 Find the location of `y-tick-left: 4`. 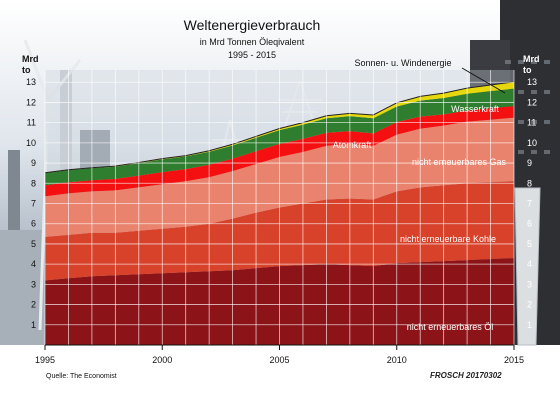

y-tick-left: 4 is located at coordinates (33, 264).